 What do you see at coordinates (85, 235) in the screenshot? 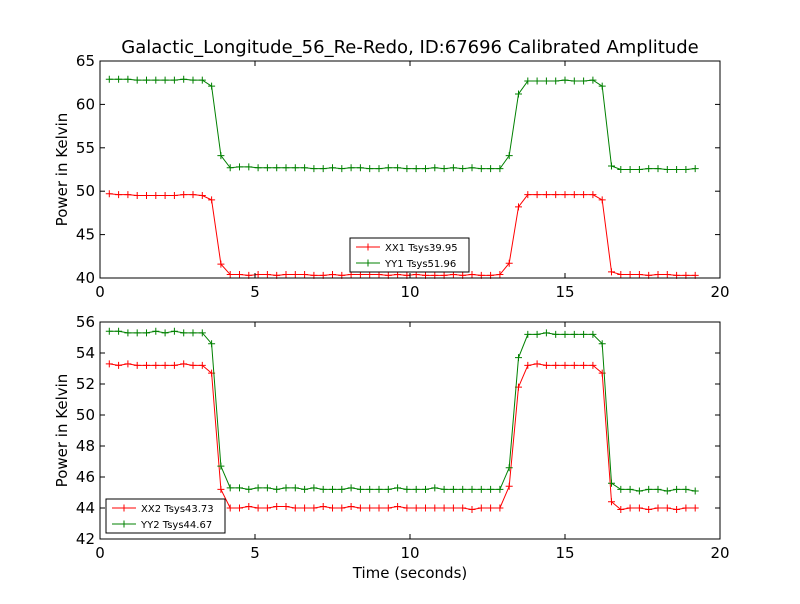
I see `y-tick-label: 45` at bounding box center [85, 235].